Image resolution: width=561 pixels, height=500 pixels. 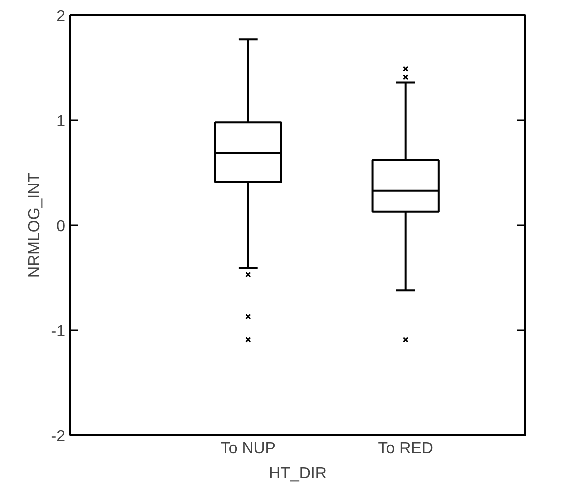 I want to click on x-axis-title: HT_DIR, so click(x=298, y=474).